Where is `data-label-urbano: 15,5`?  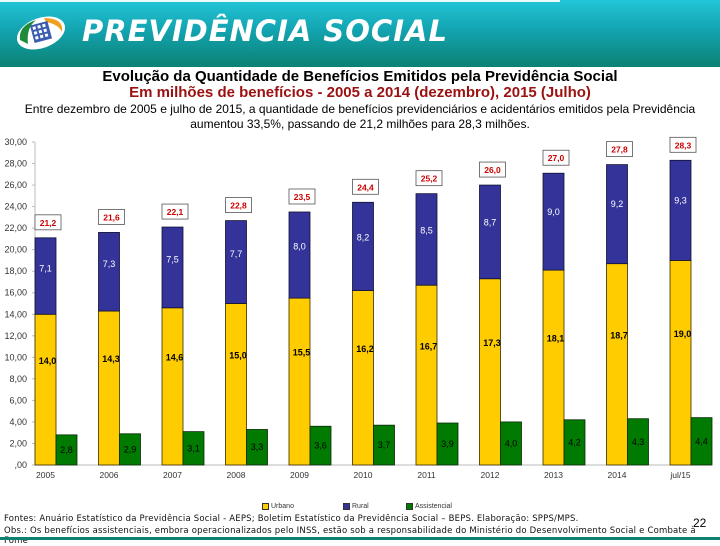
data-label-urbano: 15,5 is located at coordinates (302, 353).